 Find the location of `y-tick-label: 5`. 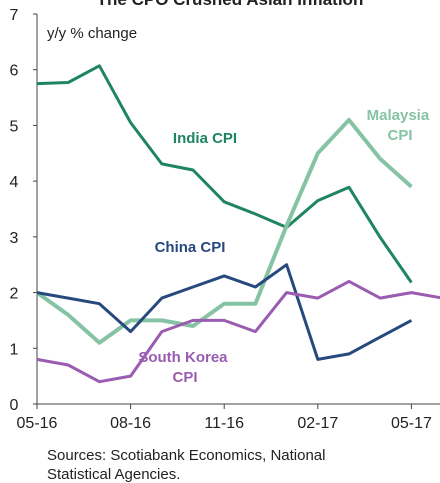

y-tick-label: 5 is located at coordinates (14, 126).